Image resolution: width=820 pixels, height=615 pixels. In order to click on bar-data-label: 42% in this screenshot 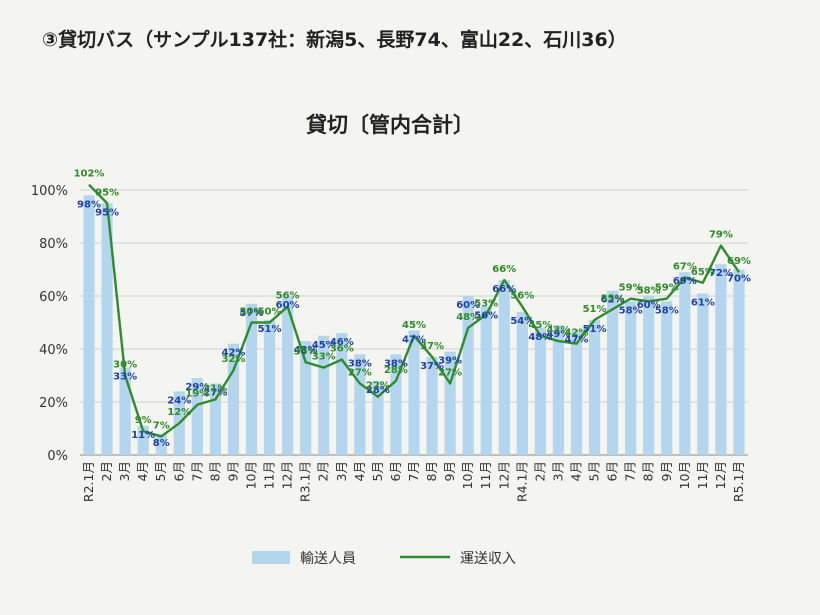, I will do `click(233, 353)`.